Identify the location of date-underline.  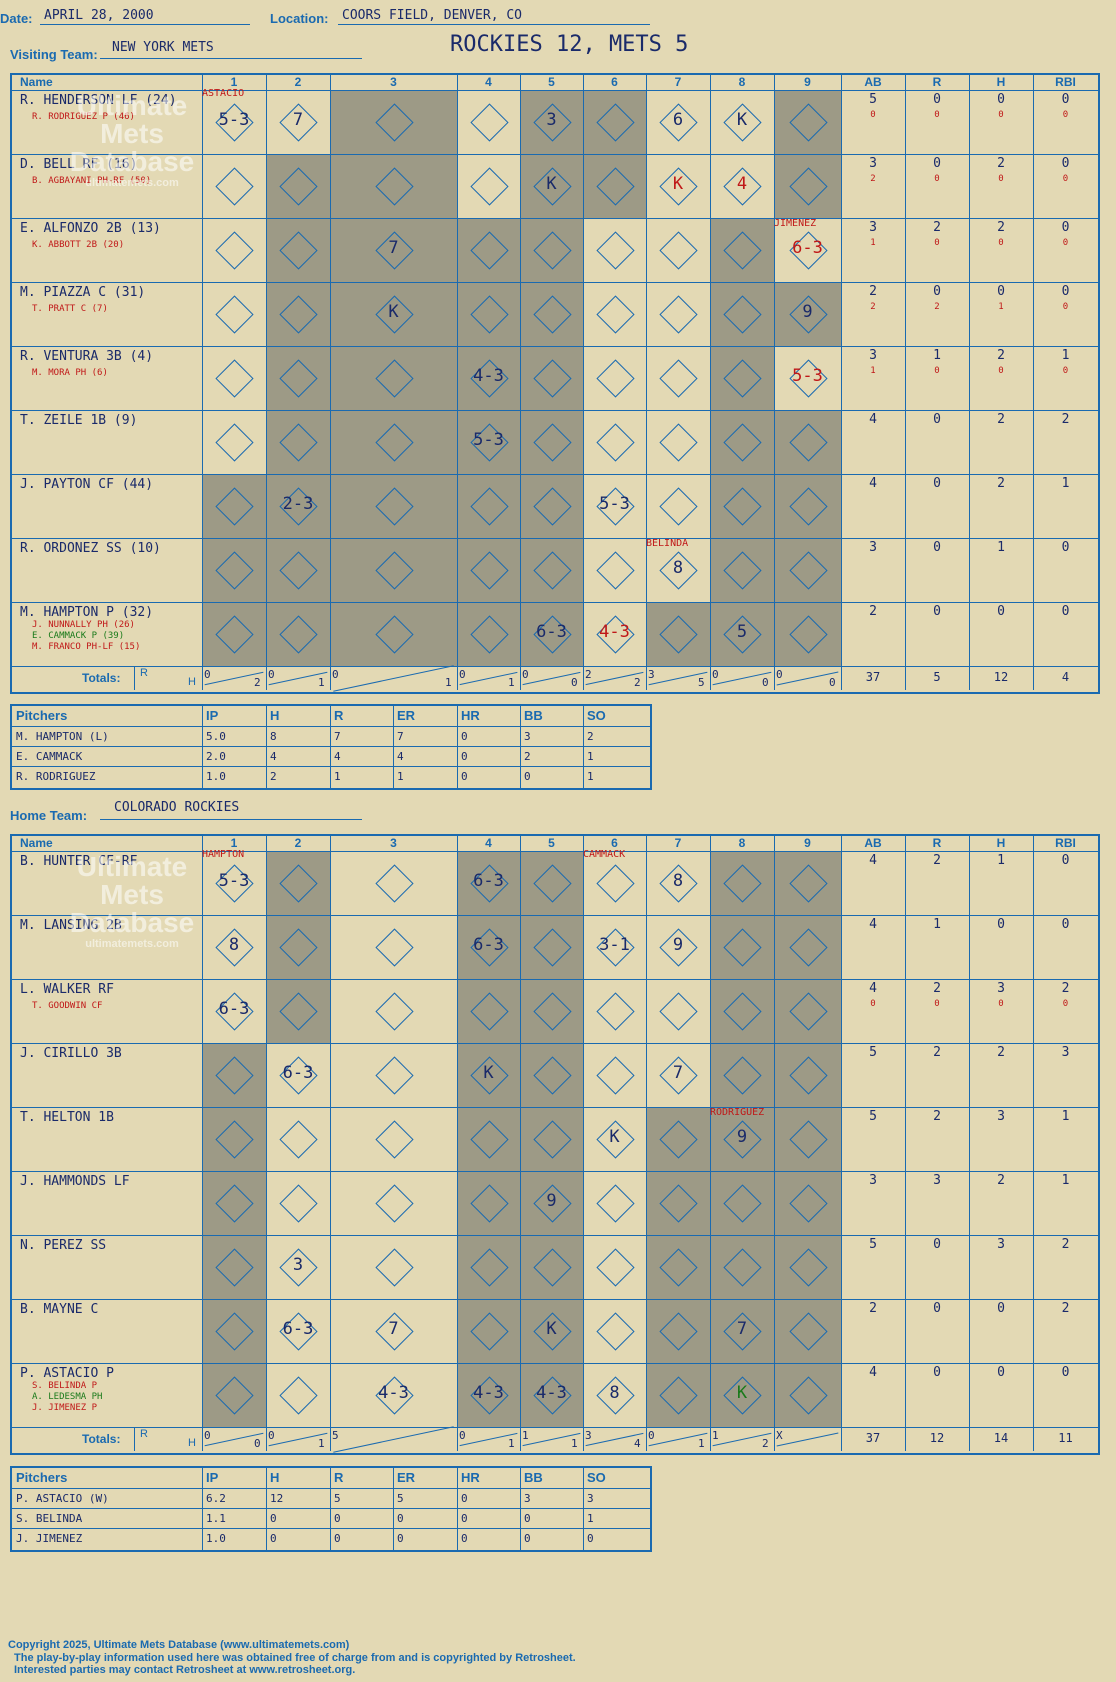
(145, 24).